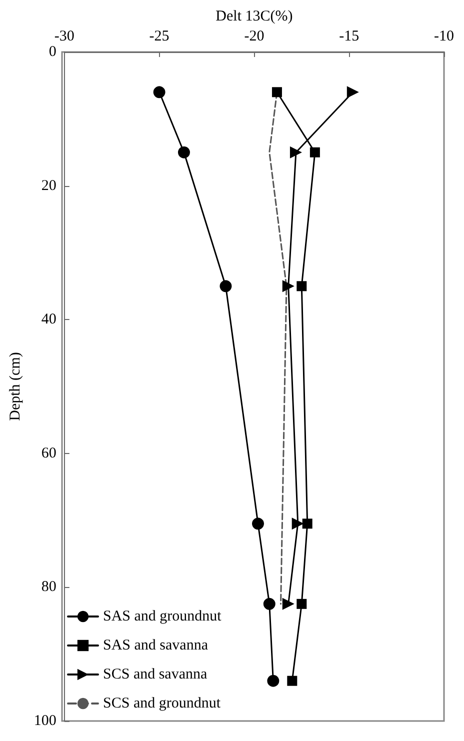  I want to click on x-tick-label: -15, so click(349, 36).